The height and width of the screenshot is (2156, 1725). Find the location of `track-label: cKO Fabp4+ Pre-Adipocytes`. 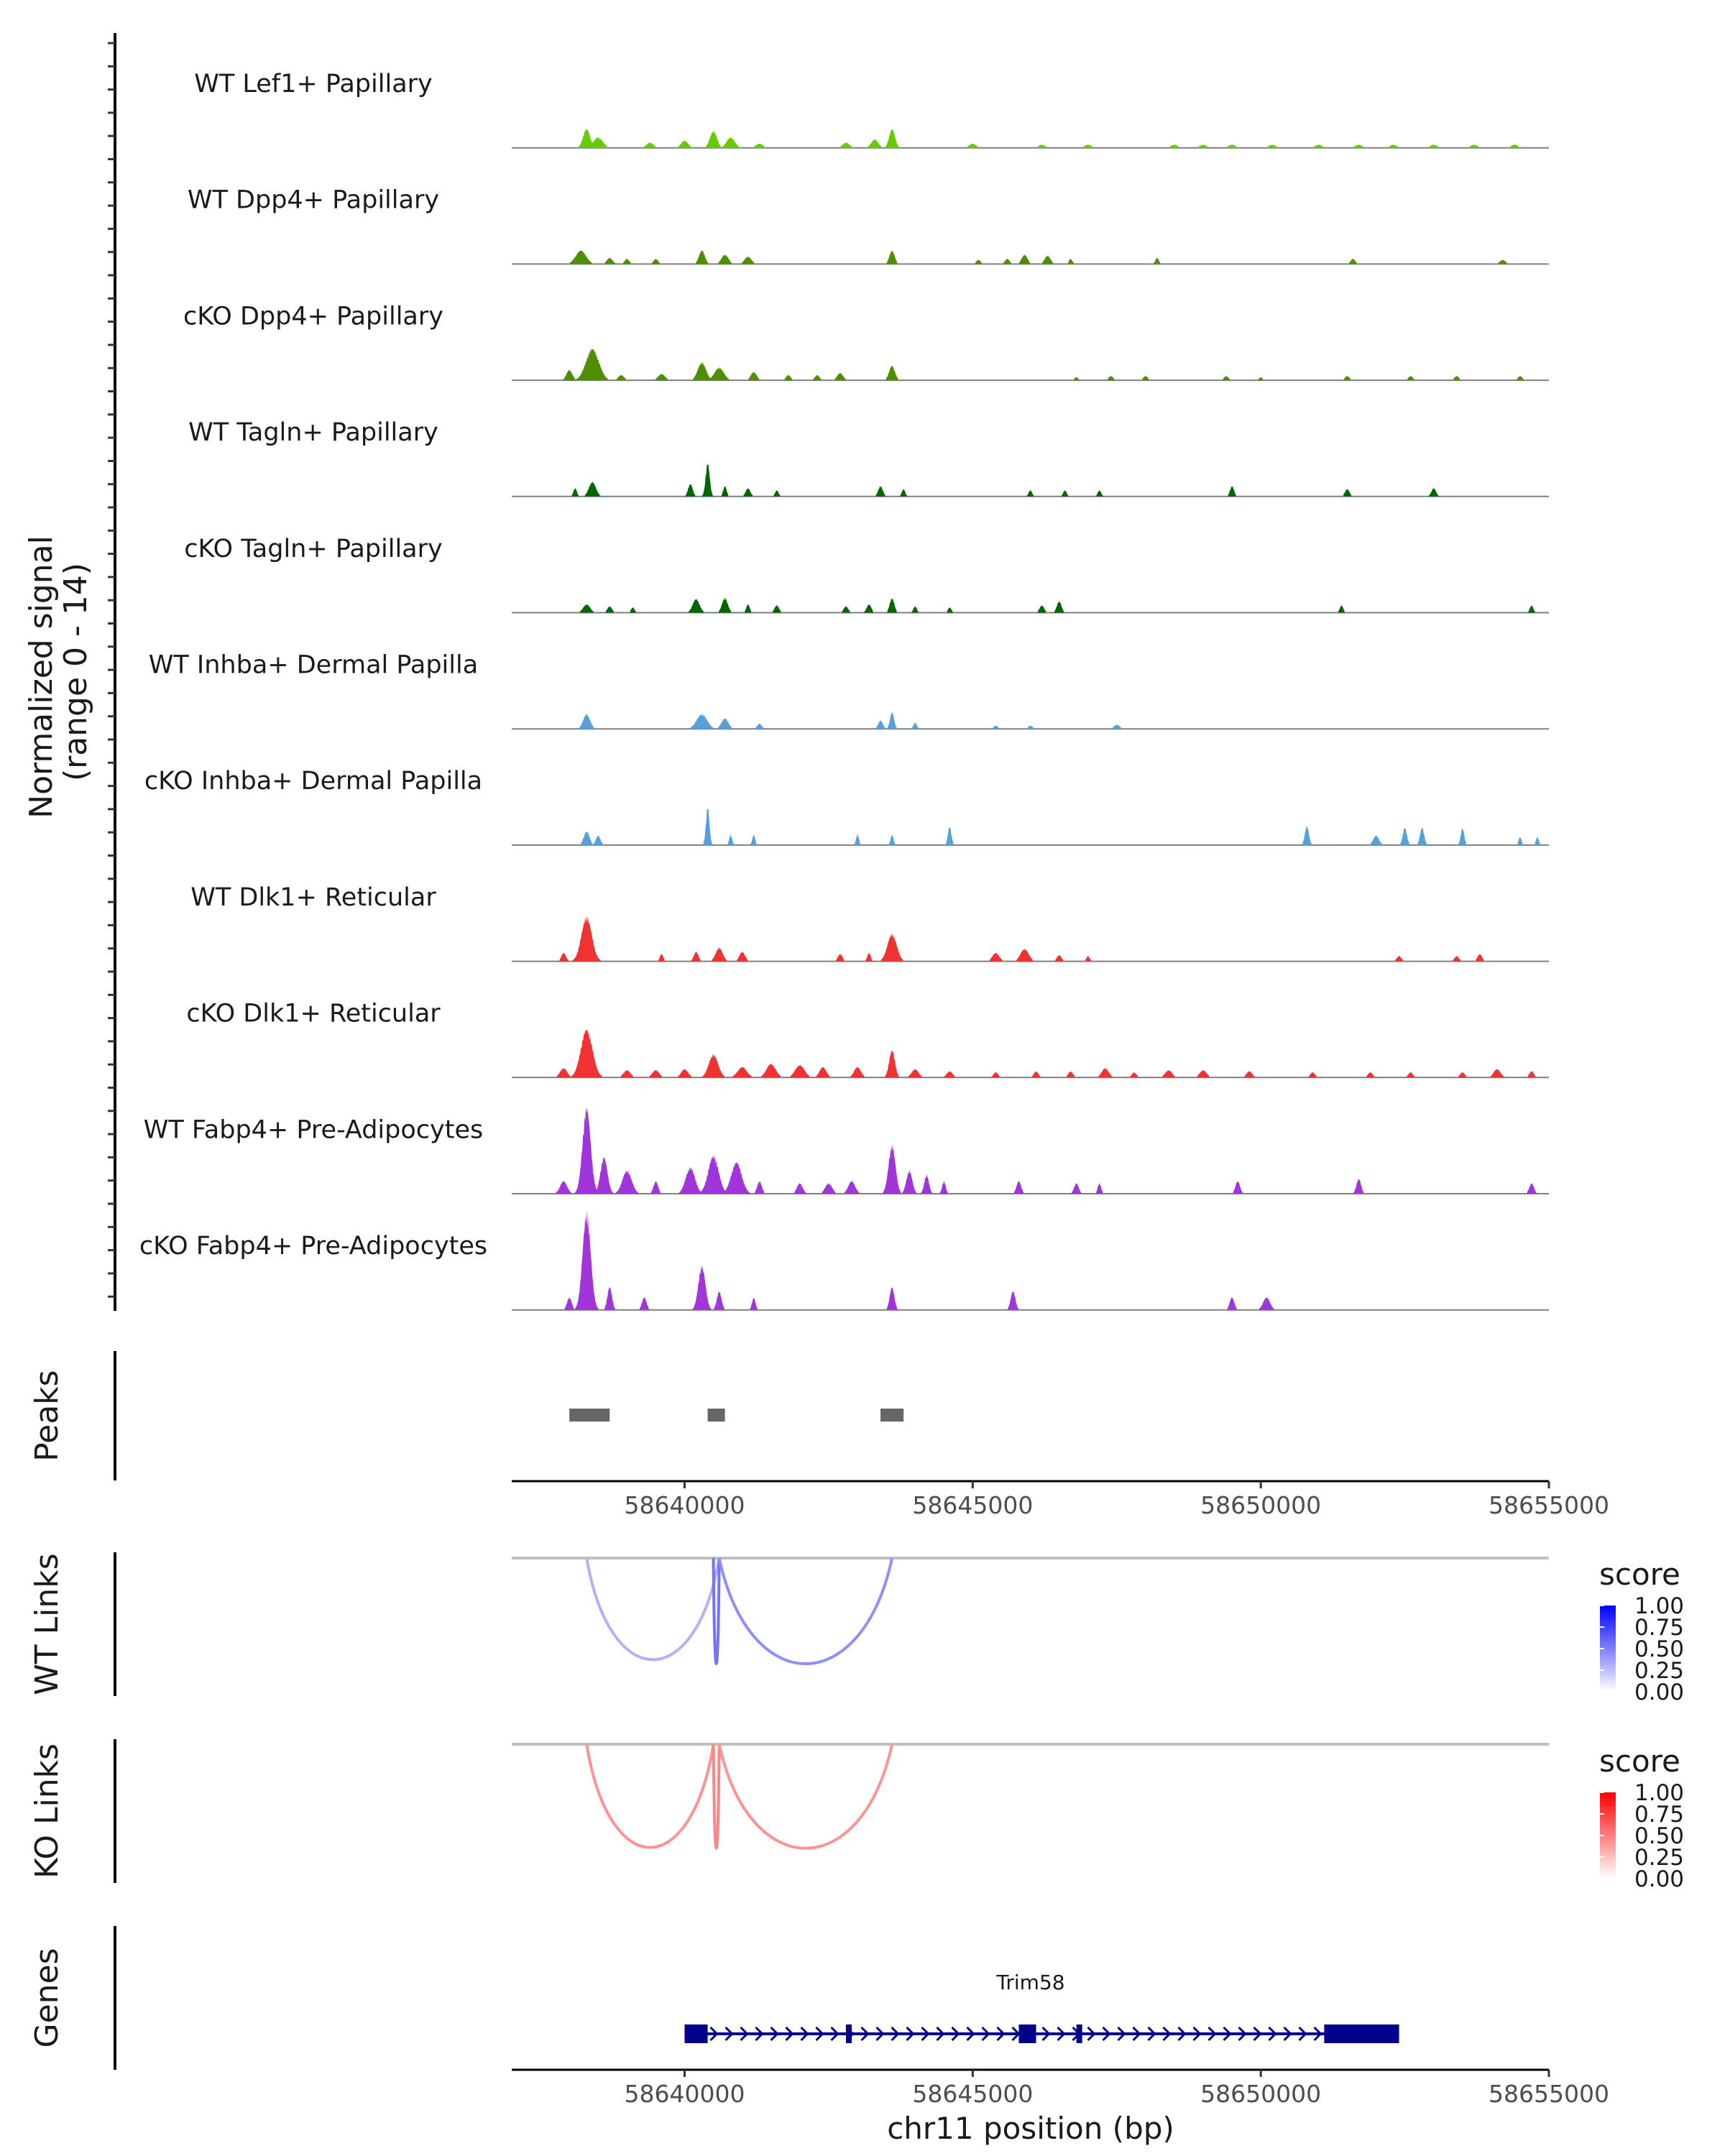

track-label: cKO Fabp4+ Pre-Adipocytes is located at coordinates (313, 1246).